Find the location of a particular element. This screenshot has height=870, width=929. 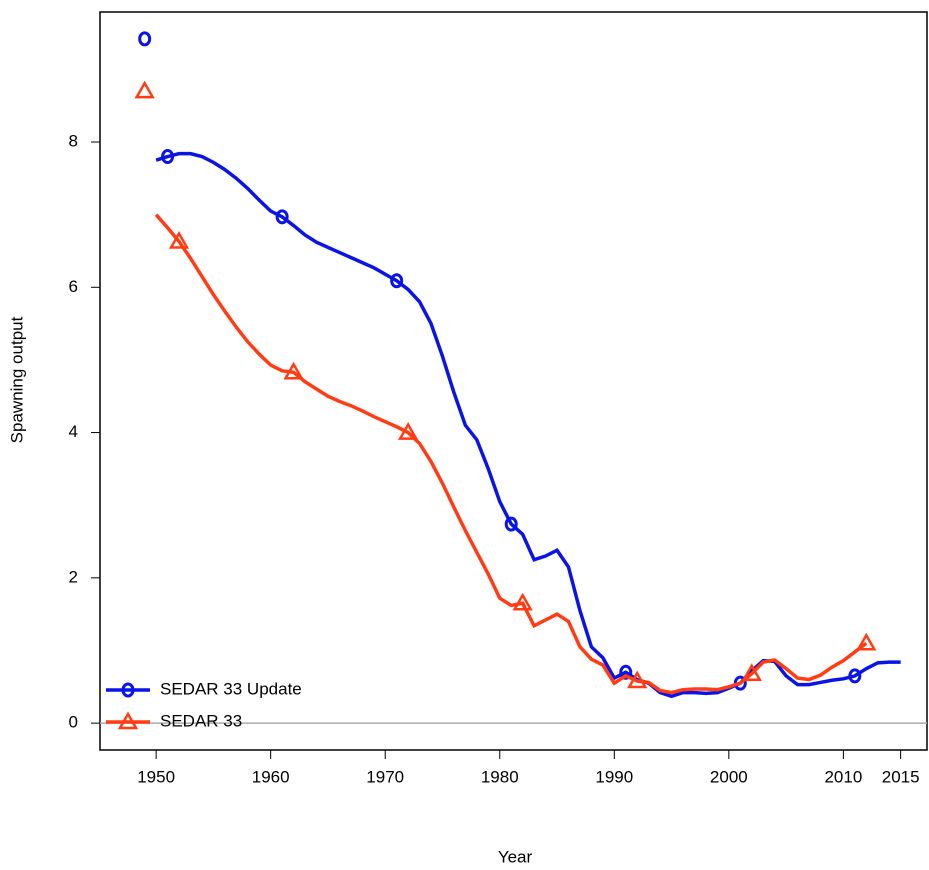

x-axis-label: Year is located at coordinates (515, 856).